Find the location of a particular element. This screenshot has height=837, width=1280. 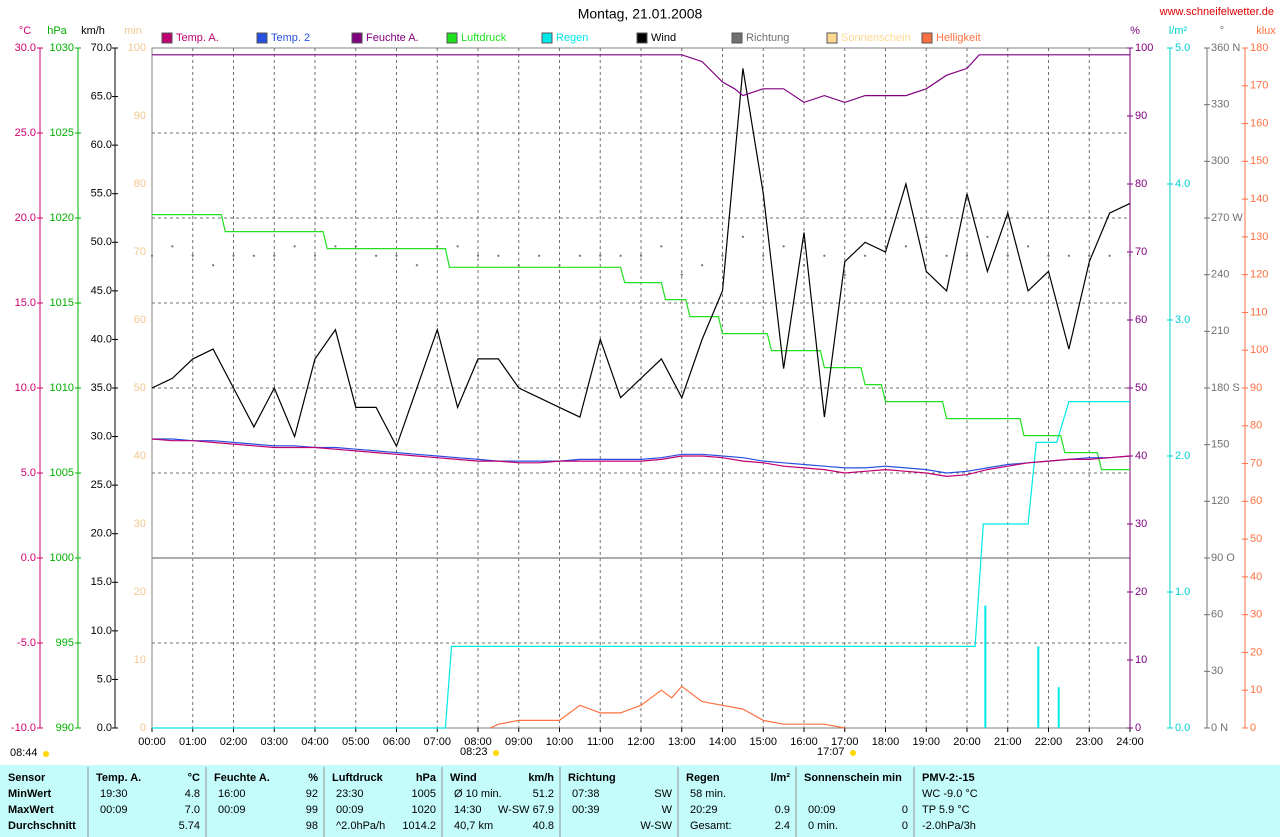

table-cell: 16:00 is located at coordinates (232, 794).